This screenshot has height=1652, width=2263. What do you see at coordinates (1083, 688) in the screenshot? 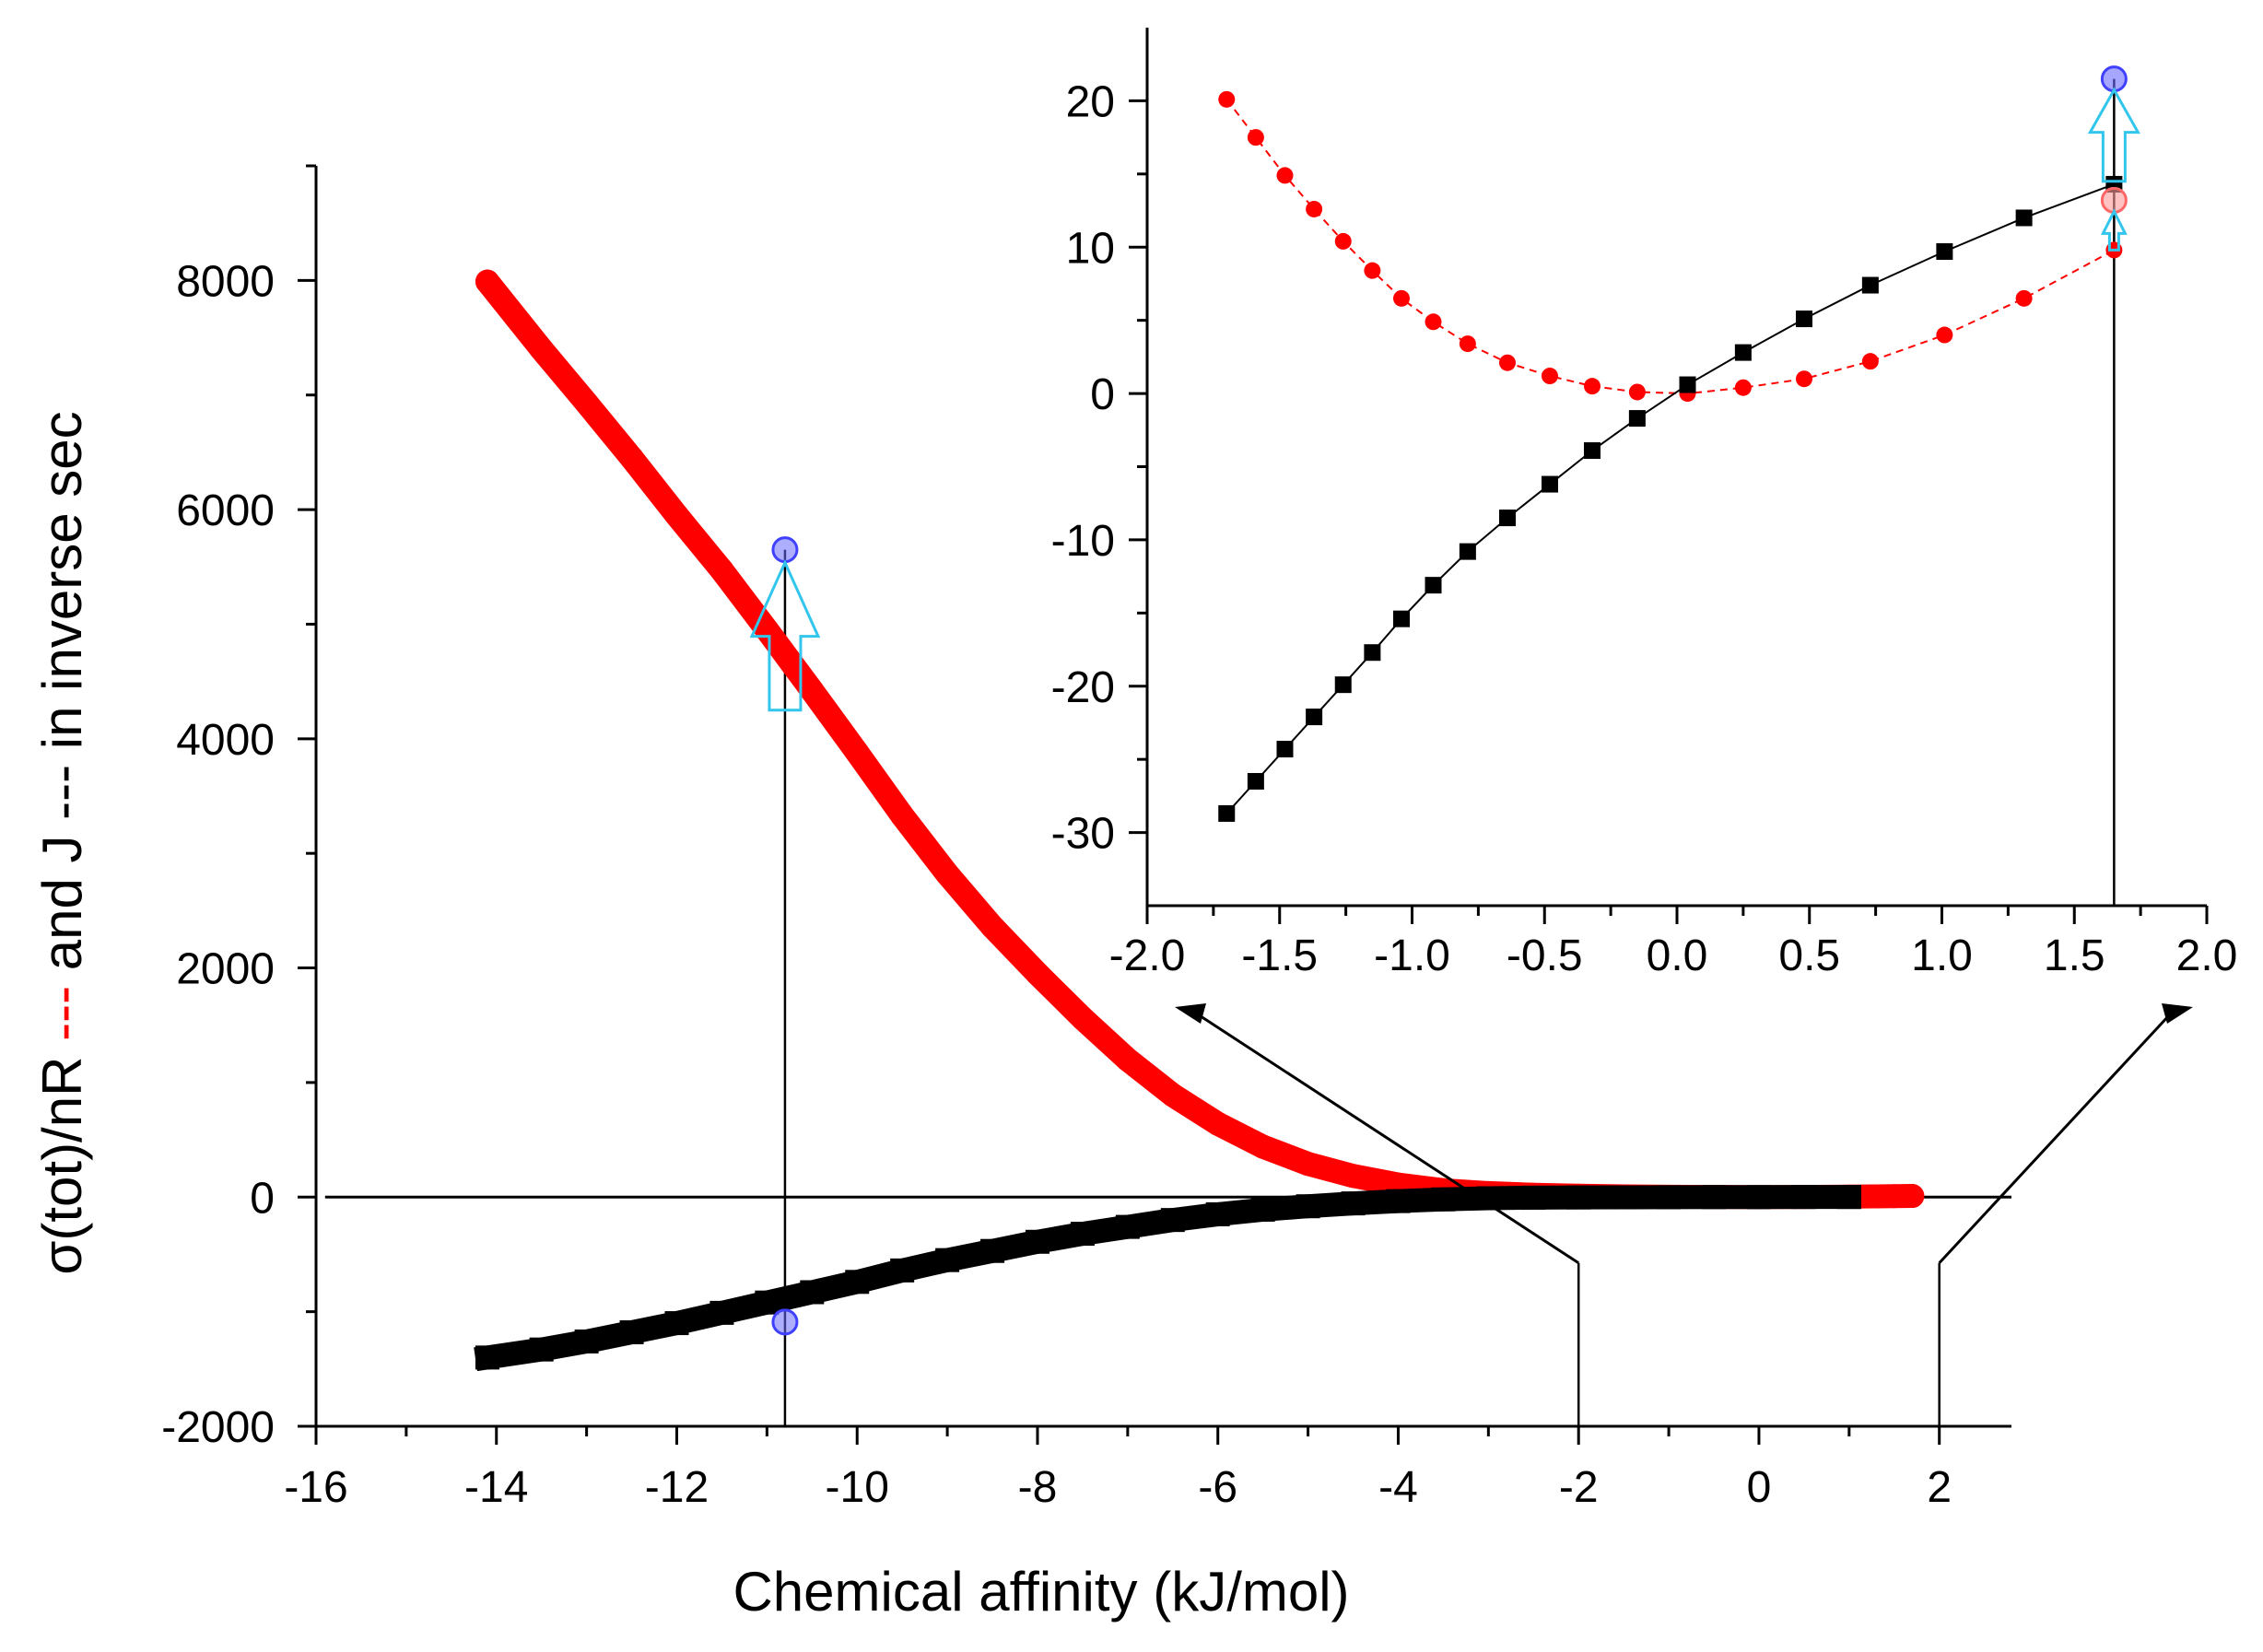
I see `inset-y-tick-label: -20` at bounding box center [1083, 688].